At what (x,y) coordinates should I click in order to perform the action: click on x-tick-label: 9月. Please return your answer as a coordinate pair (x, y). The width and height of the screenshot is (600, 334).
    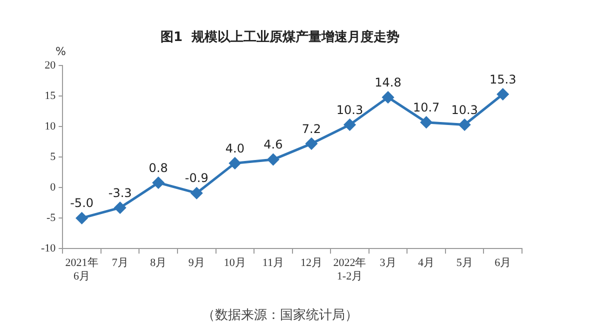
    Looking at the image, I should click on (196, 263).